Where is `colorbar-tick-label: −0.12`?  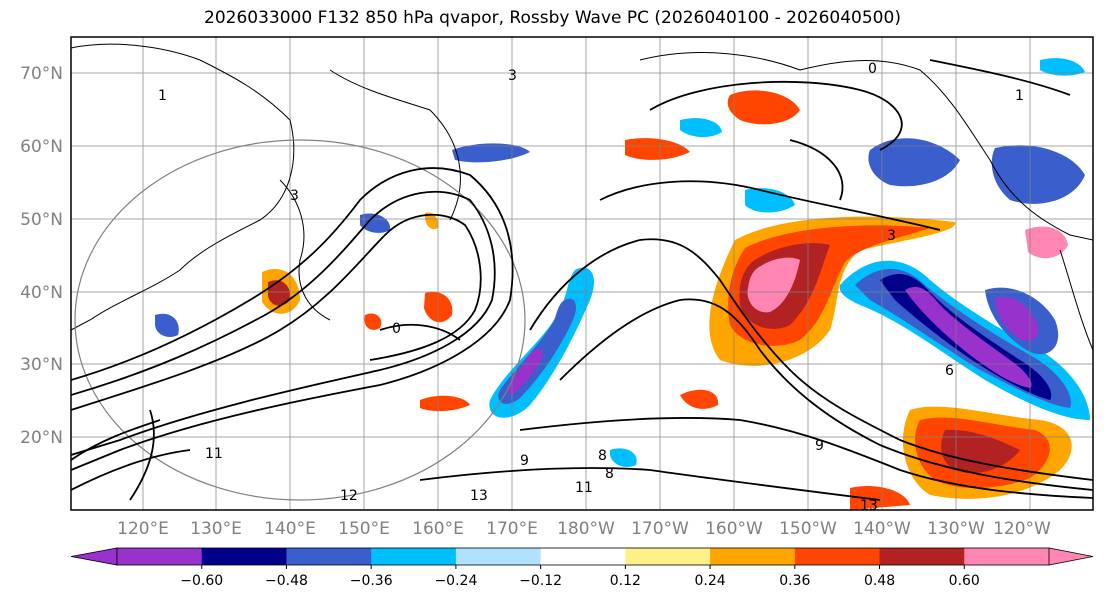 colorbar-tick-label: −0.12 is located at coordinates (540, 581).